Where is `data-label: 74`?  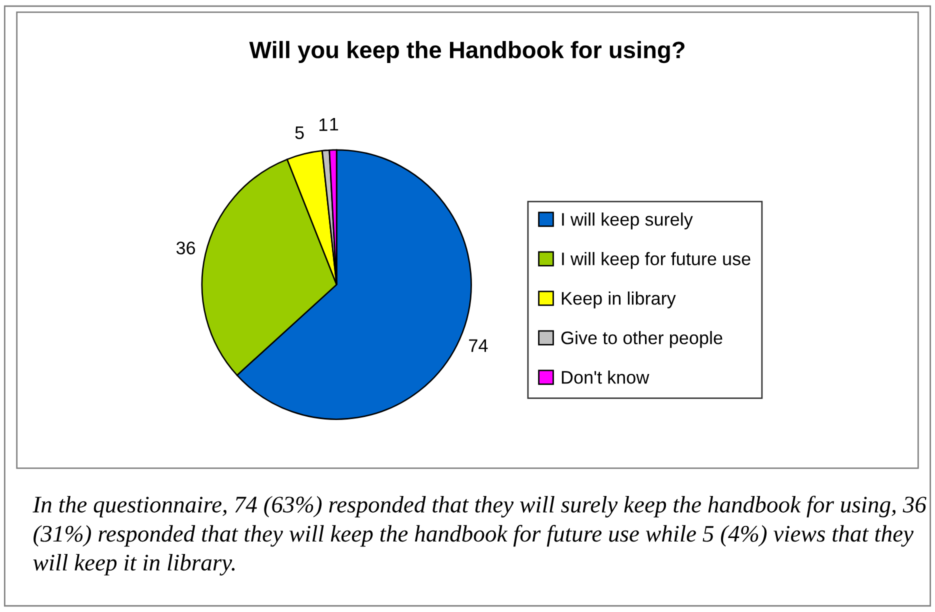
data-label: 74 is located at coordinates (478, 345).